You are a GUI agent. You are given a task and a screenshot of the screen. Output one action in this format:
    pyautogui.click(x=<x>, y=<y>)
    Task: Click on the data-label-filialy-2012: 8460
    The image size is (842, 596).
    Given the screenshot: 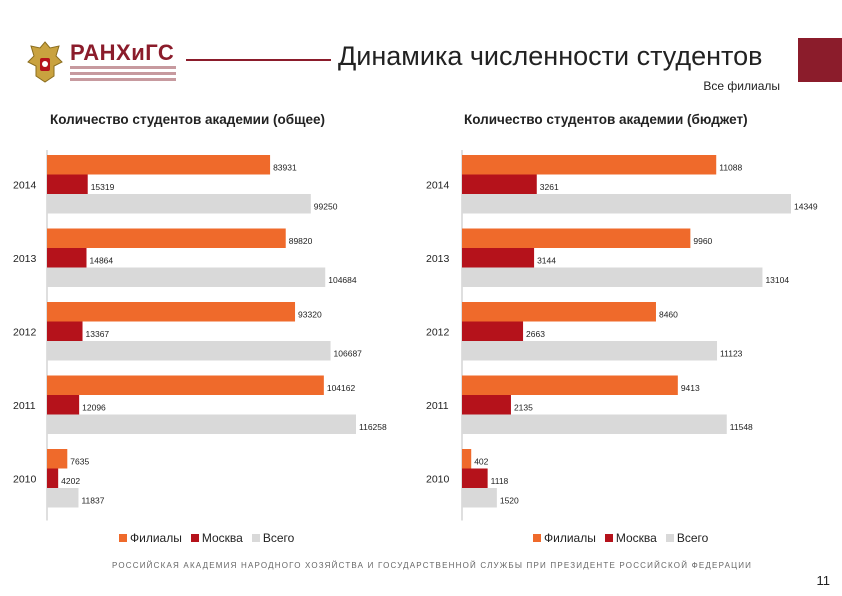 What is the action you would take?
    pyautogui.click(x=668, y=315)
    